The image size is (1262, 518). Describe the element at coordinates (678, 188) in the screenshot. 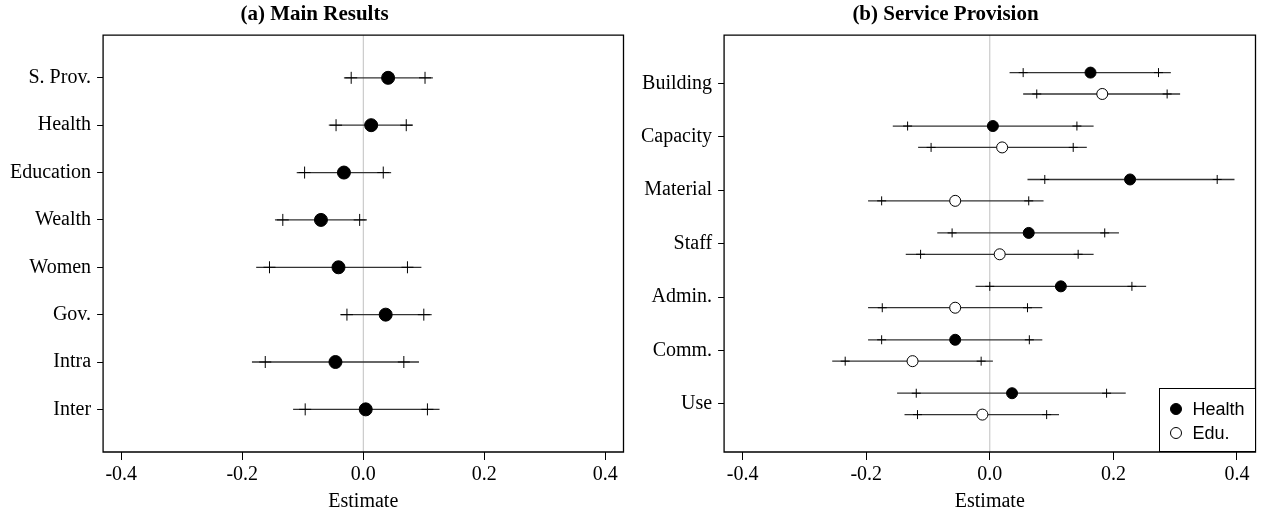

I see `y-tick-label: Material` at that location.